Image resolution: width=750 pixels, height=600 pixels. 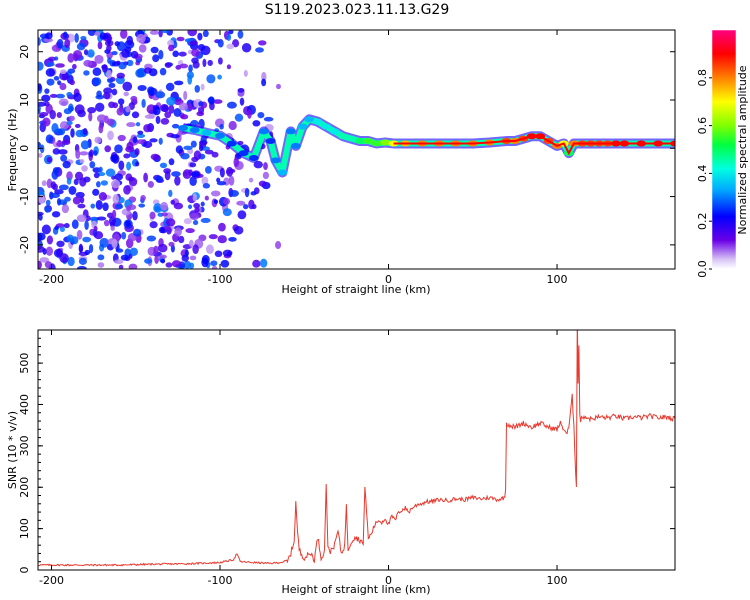 What do you see at coordinates (24, 197) in the screenshot?
I see `spectrogram-y-tick-label: -10` at bounding box center [24, 197].